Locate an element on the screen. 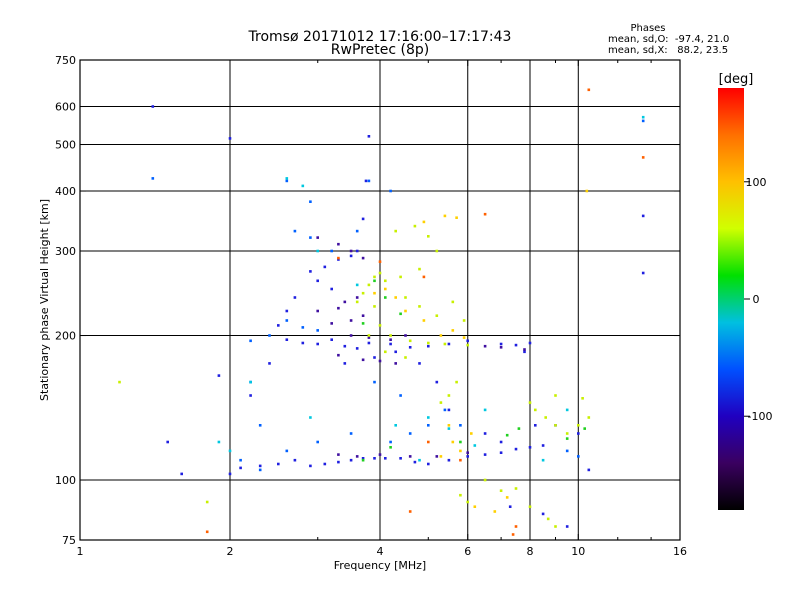 The width and height of the screenshot is (800, 600). x-tick-label: 10 is located at coordinates (578, 551).